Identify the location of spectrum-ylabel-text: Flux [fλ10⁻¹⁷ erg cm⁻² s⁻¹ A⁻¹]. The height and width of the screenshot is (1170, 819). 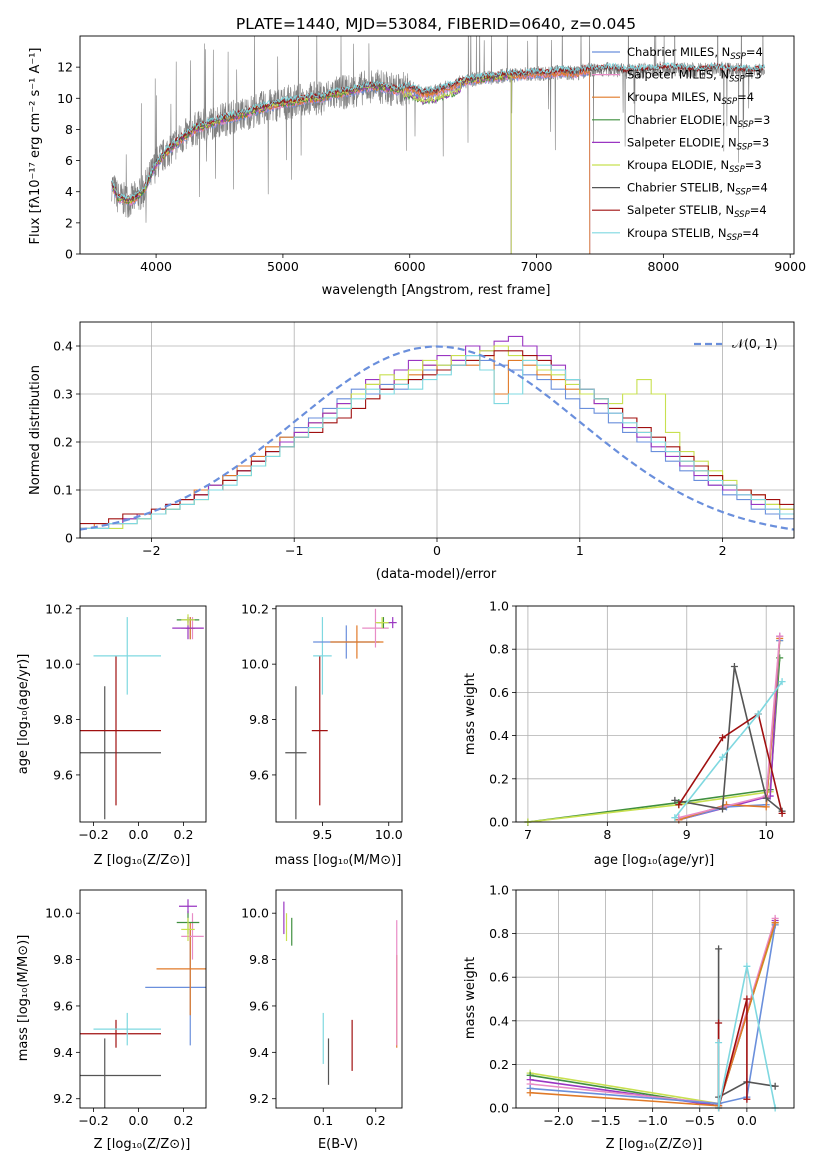
(35, 146).